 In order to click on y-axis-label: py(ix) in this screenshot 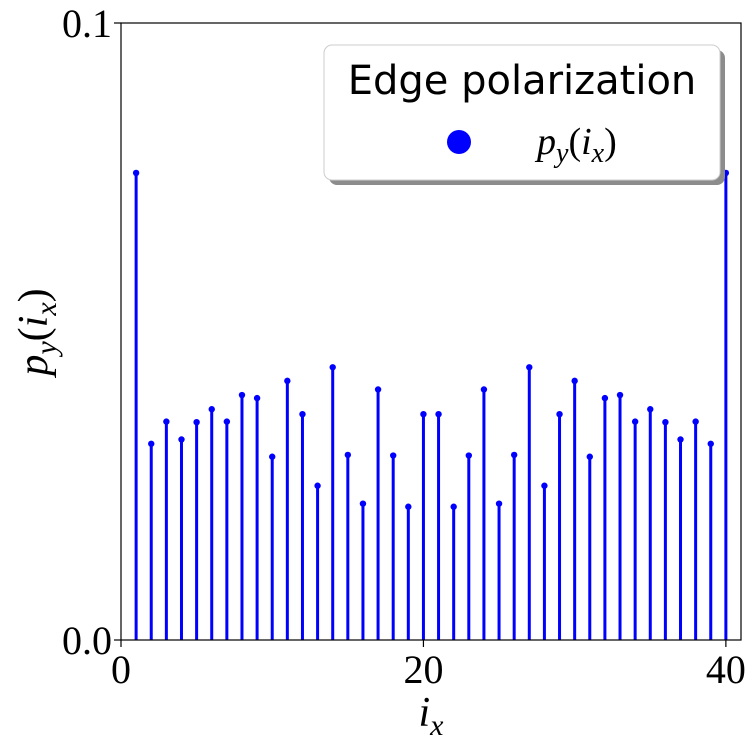, I will do `click(37, 333)`.